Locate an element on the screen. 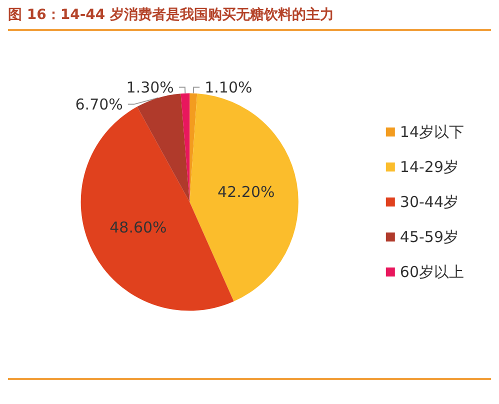 The width and height of the screenshot is (499, 404). chart-title: 图 16：14-44 岁消费者是我国购买无糖饮料的主力 is located at coordinates (249, 18).